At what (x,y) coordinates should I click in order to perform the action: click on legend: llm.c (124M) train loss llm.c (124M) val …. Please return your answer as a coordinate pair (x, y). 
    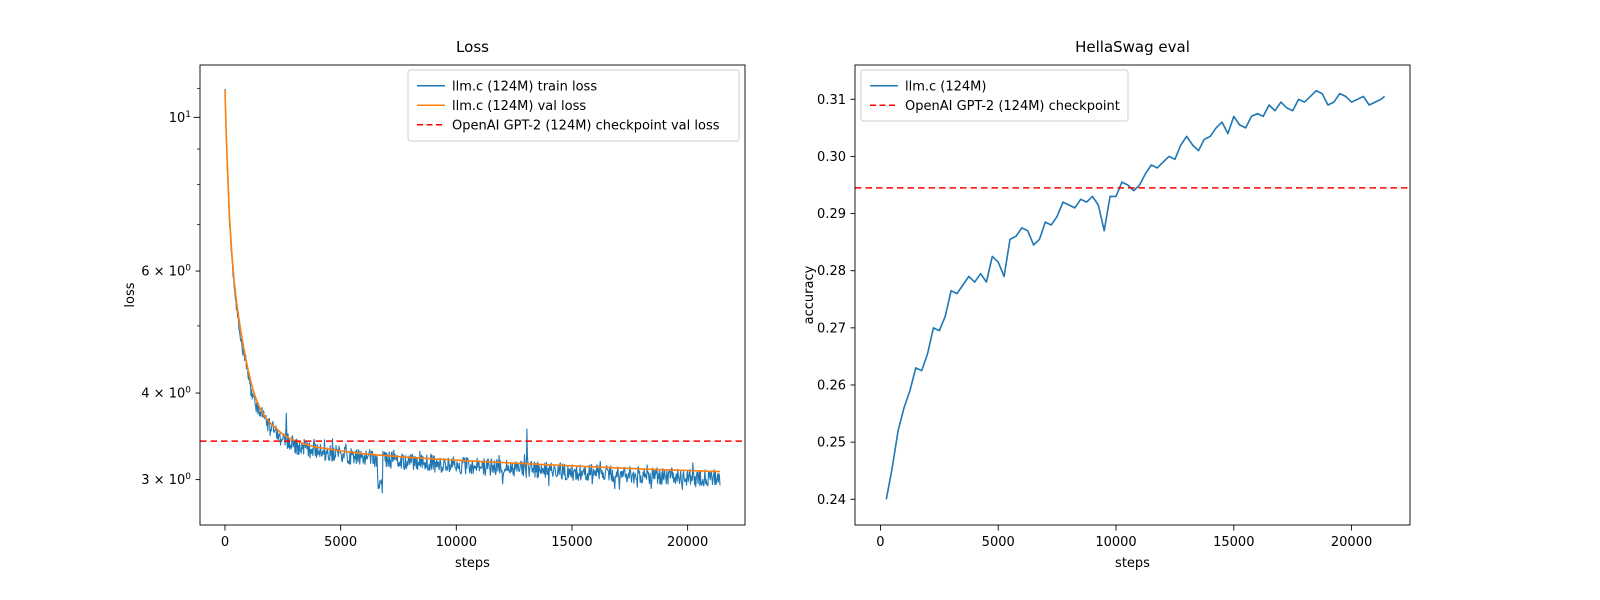
    Looking at the image, I should click on (573, 105).